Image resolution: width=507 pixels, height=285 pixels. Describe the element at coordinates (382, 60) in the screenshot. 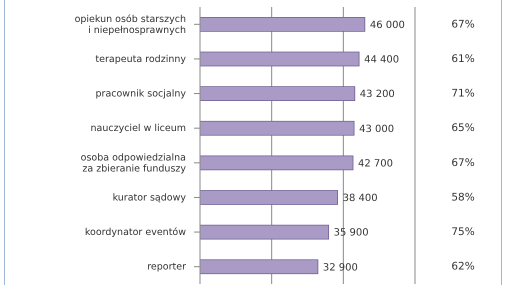

I see `data-label: 44 400` at that location.